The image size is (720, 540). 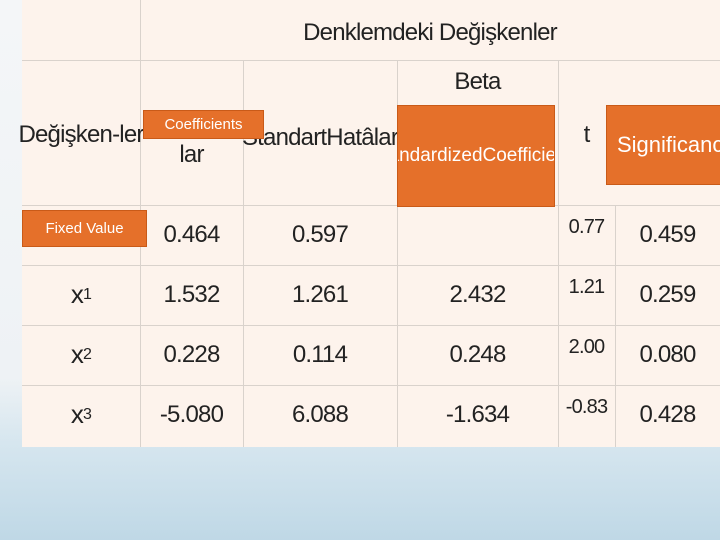 I want to click on header: Değişken-ler, so click(x=81, y=135).